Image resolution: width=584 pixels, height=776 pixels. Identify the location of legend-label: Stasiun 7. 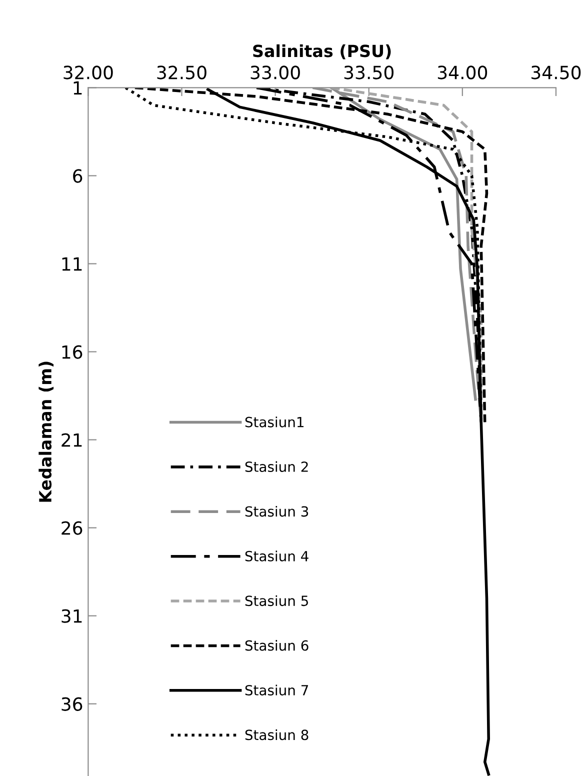
(276, 690).